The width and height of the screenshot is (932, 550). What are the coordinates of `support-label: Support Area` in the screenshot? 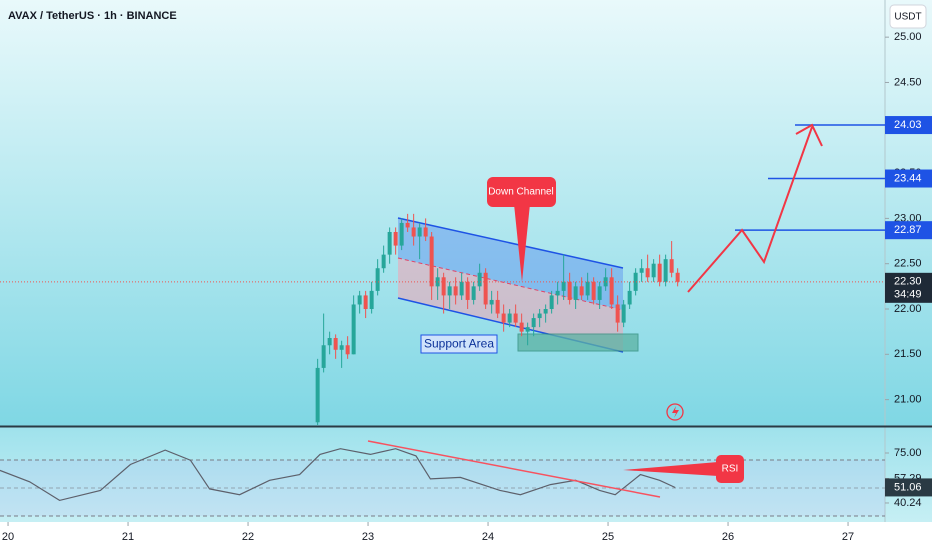 It's located at (459, 344).